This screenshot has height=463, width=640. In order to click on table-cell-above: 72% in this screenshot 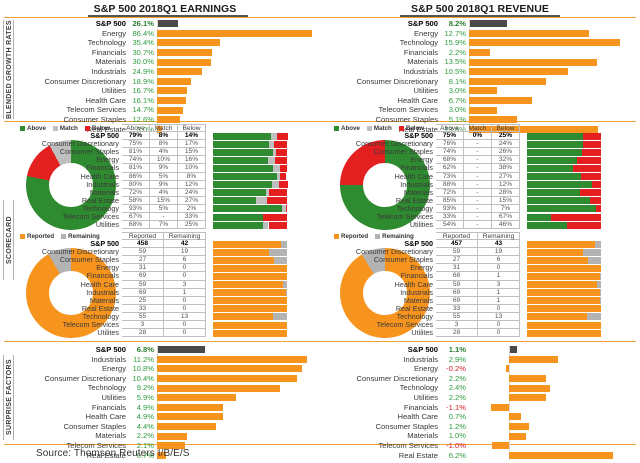, I will do `click(136, 192)`.